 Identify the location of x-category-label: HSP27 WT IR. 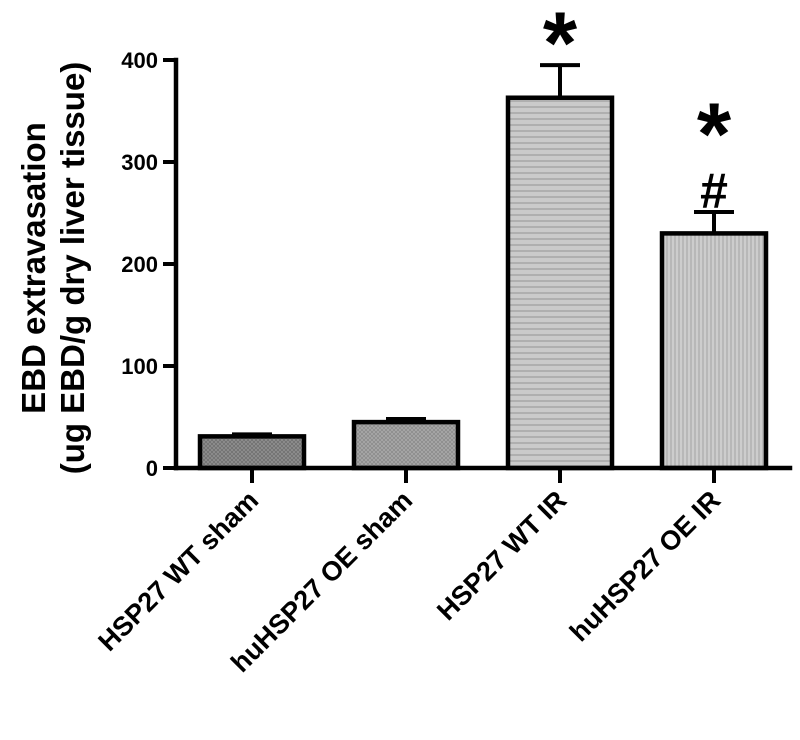
(501, 555).